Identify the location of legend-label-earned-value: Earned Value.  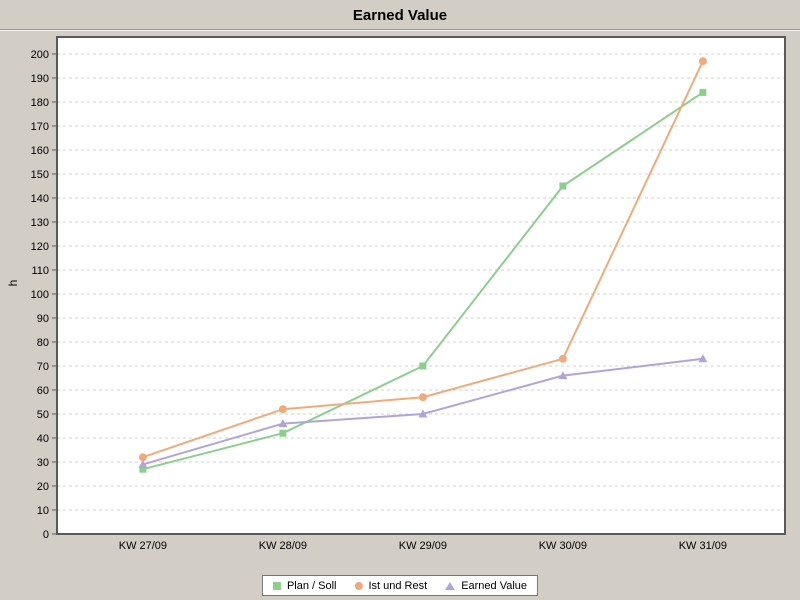
(494, 585).